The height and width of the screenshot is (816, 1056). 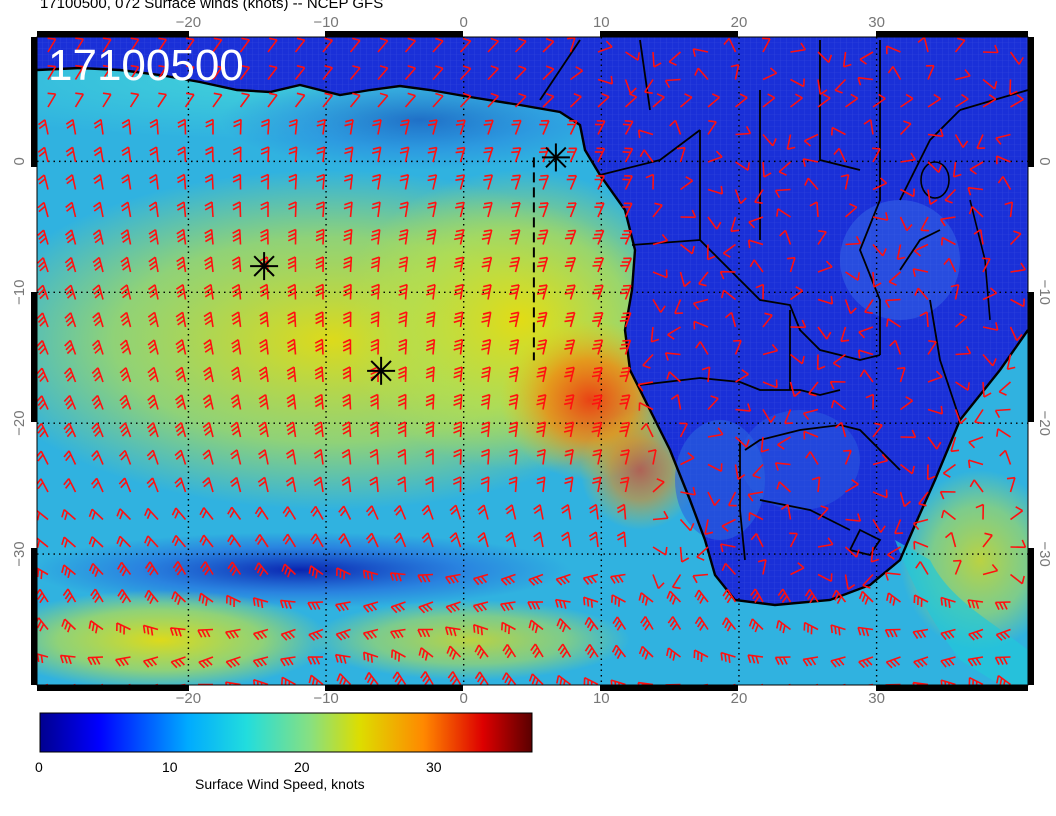 I want to click on lon-tick-label: 0, so click(x=464, y=22).